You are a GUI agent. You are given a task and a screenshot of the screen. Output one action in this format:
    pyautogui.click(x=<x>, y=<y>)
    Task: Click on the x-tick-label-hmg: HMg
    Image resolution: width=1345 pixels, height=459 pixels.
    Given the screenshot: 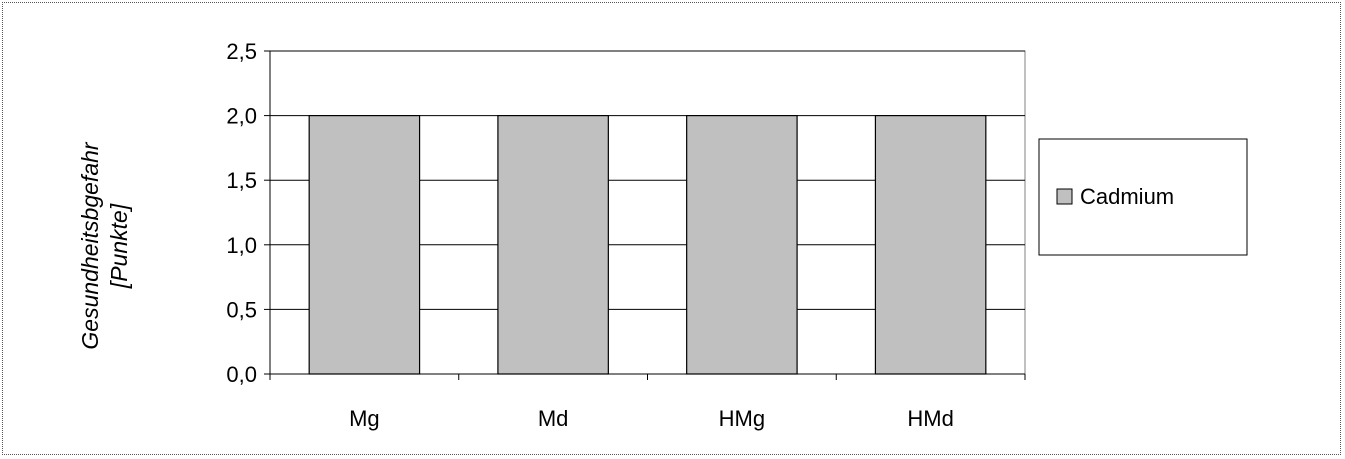 What is the action you would take?
    pyautogui.click(x=742, y=418)
    